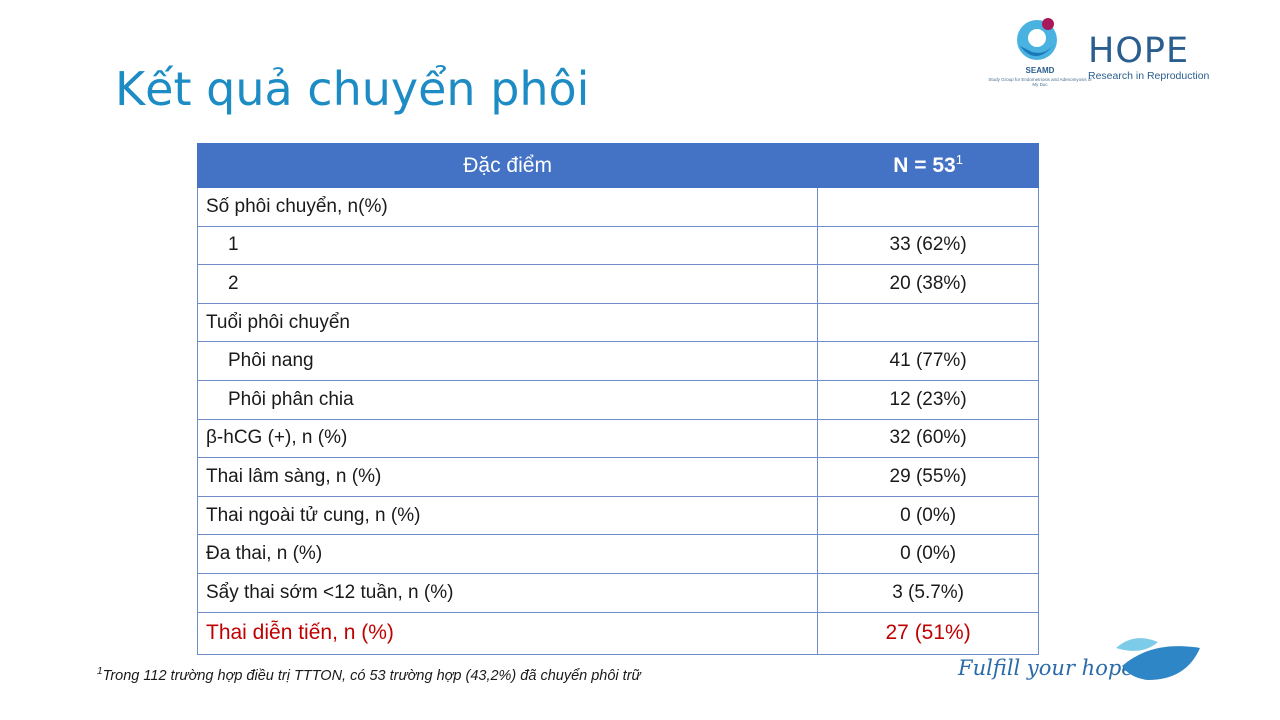  Describe the element at coordinates (928, 633) in the screenshot. I see `row-value: 27 (51%)` at that location.